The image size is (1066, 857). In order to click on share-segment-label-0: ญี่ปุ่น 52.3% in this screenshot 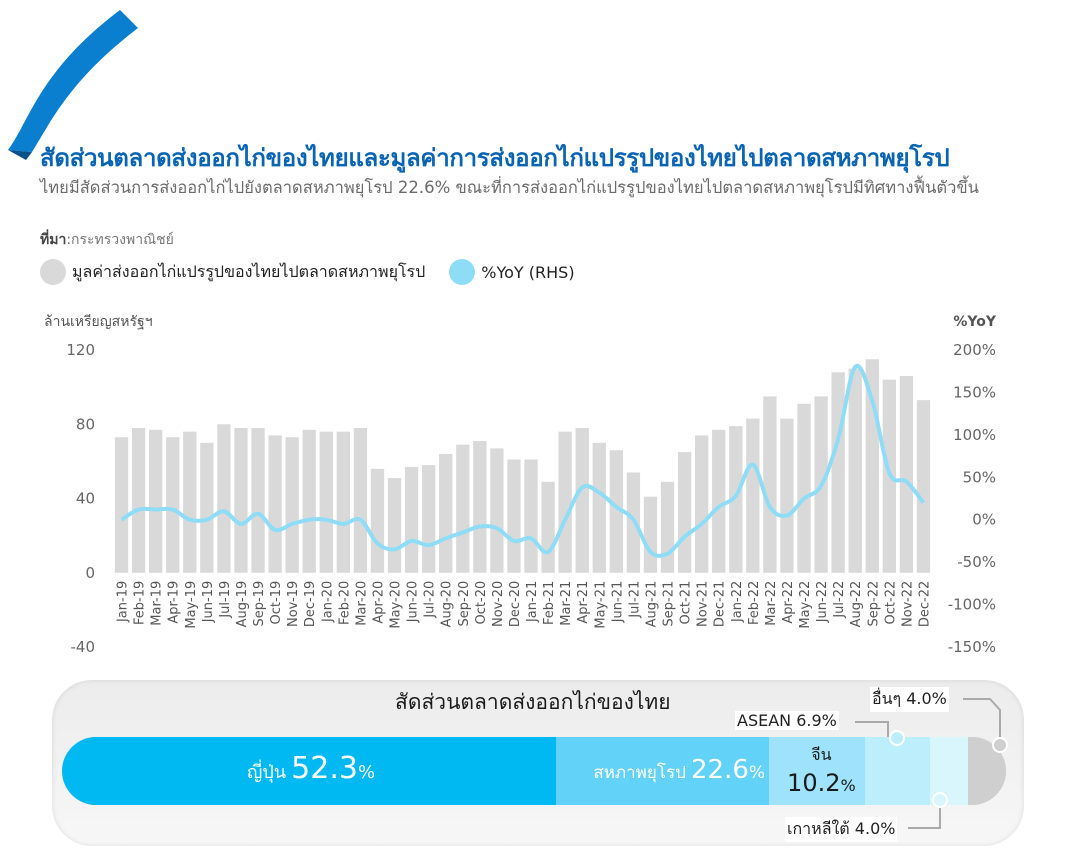, I will do `click(311, 768)`.